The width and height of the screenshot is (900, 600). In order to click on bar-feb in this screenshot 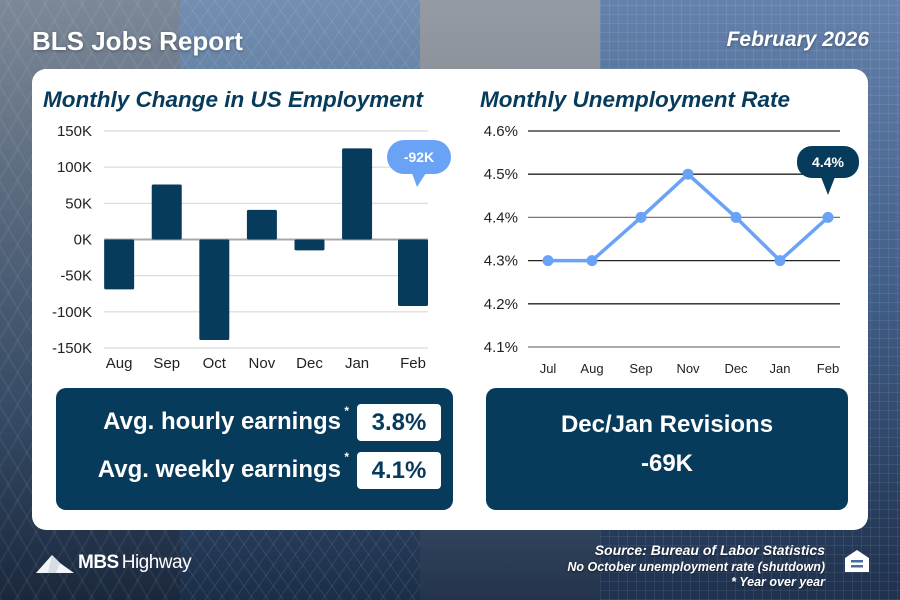, I will do `click(413, 273)`.